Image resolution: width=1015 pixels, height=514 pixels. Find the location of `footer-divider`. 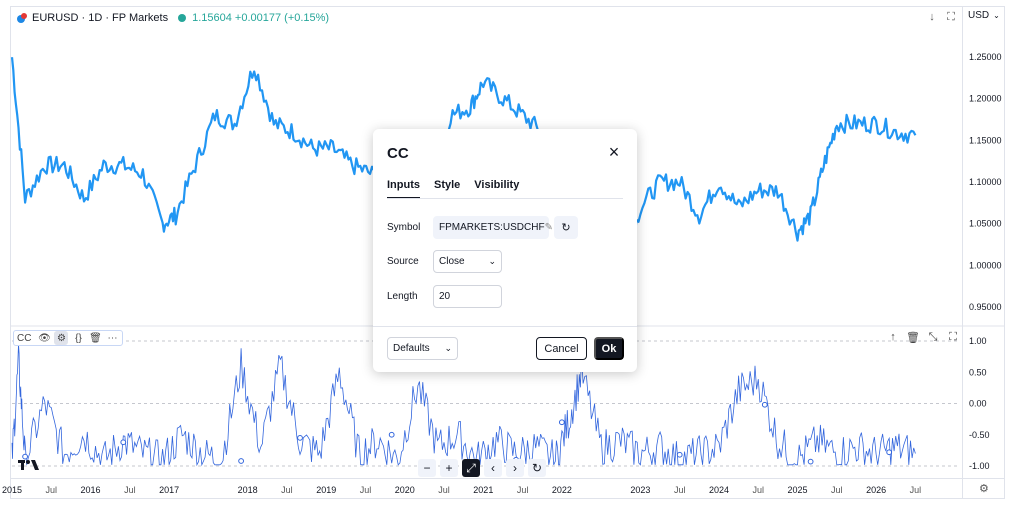

footer-divider is located at coordinates (505, 326).